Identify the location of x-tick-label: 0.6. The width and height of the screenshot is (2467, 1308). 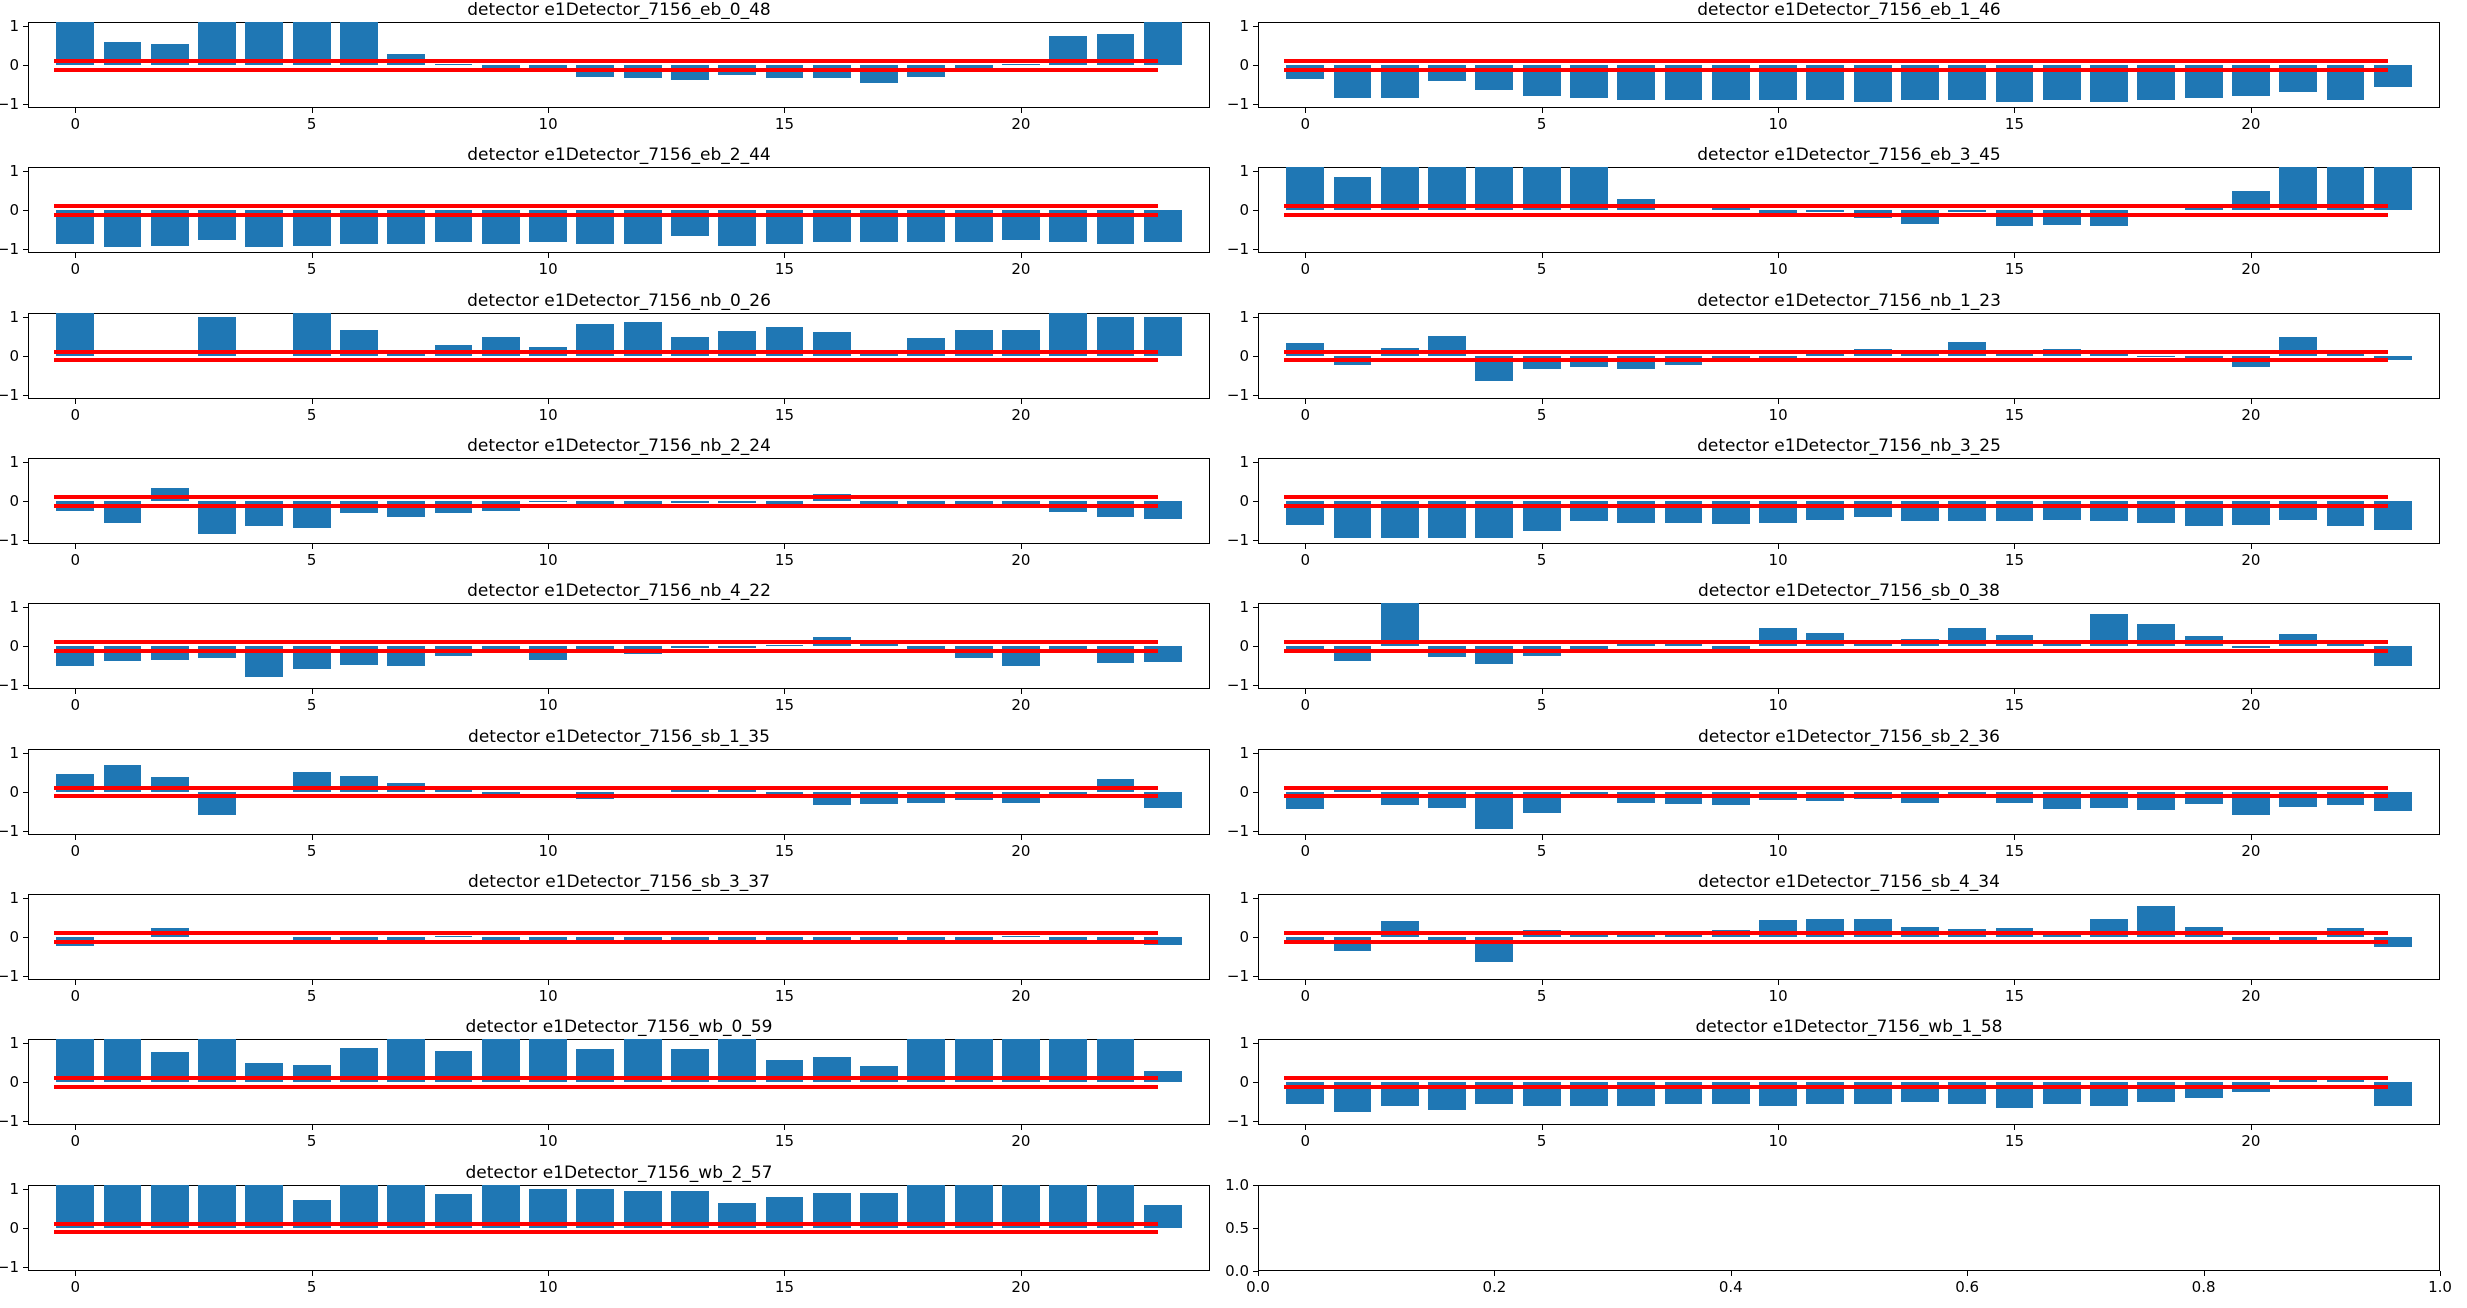
(1967, 1286).